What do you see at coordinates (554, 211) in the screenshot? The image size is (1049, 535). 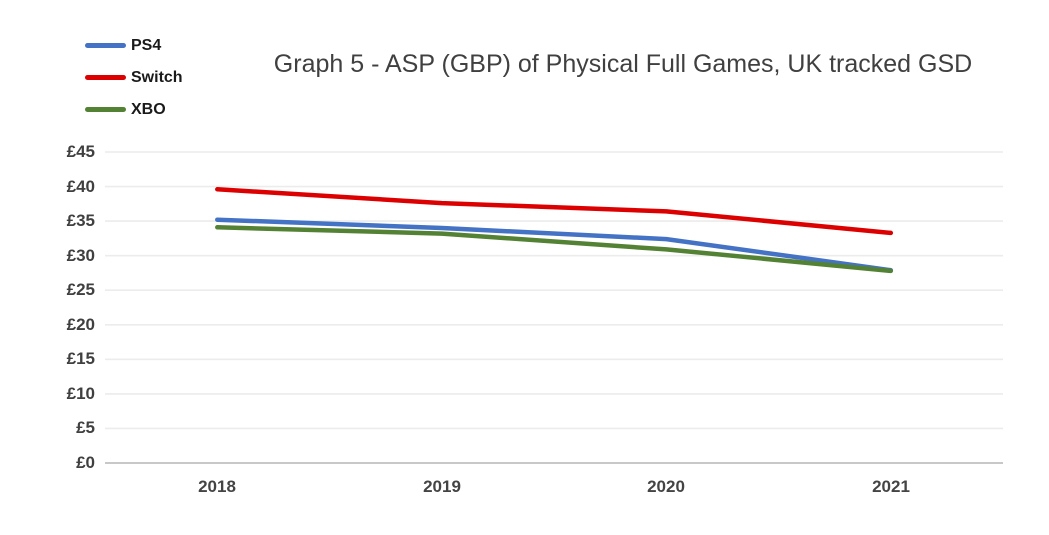 I see `series-line-switch` at bounding box center [554, 211].